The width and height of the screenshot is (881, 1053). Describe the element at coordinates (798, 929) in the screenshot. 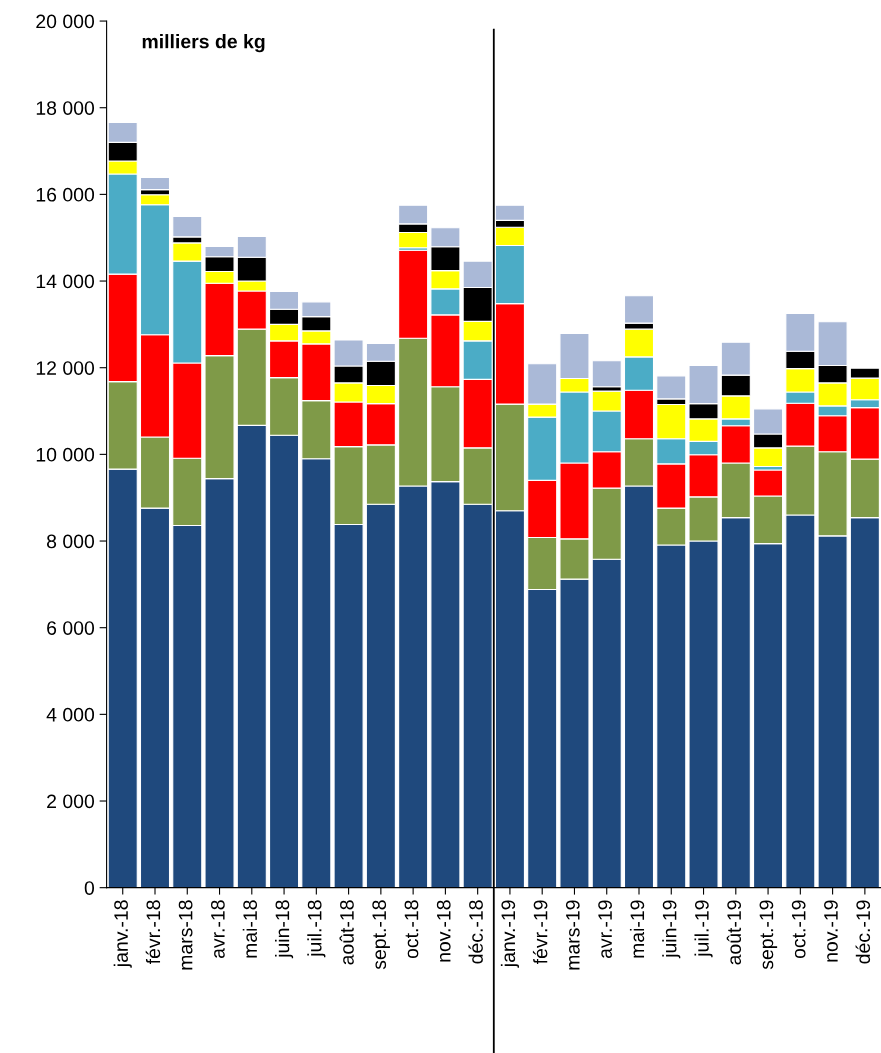

I see `x-tick-label: oct.-19` at that location.